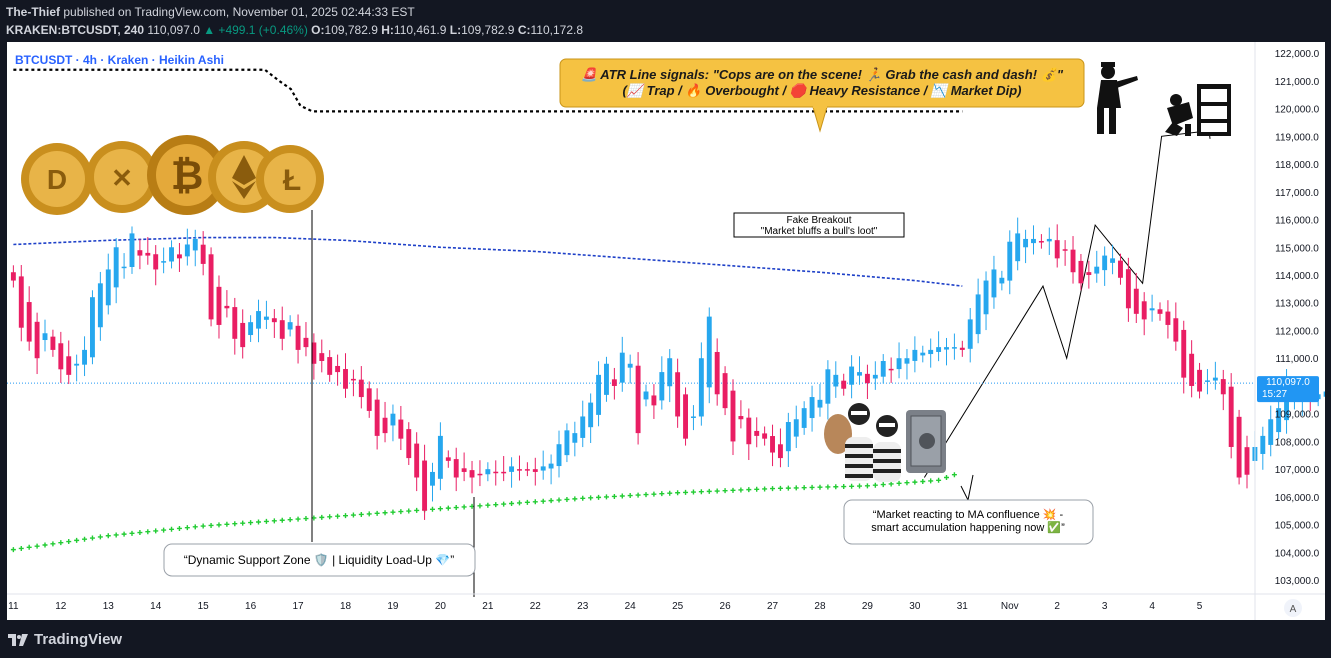  What do you see at coordinates (18, 639) in the screenshot?
I see `tradingview-logo-icon` at bounding box center [18, 639].